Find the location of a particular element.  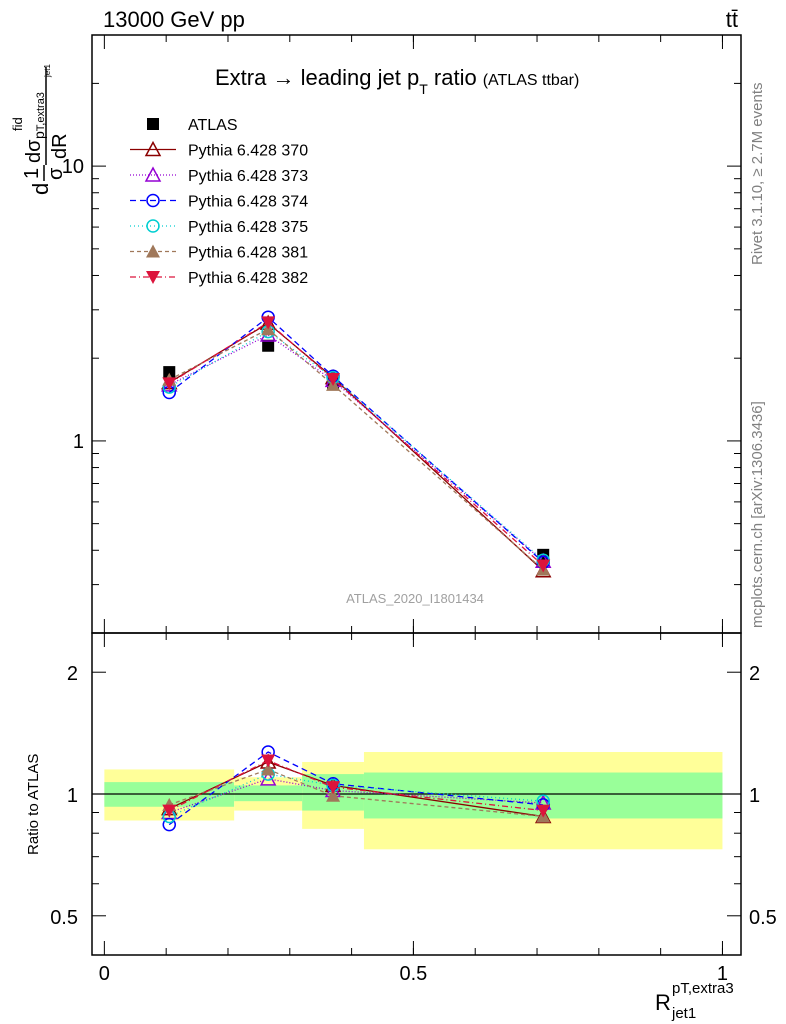

svg-text: d is located at coordinates (40, 189).